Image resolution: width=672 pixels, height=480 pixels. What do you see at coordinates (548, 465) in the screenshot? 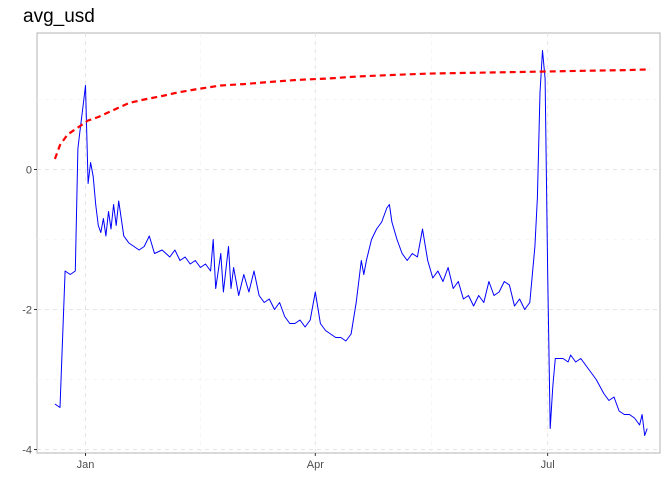
I see `x-tick-label: Jul` at bounding box center [548, 465].